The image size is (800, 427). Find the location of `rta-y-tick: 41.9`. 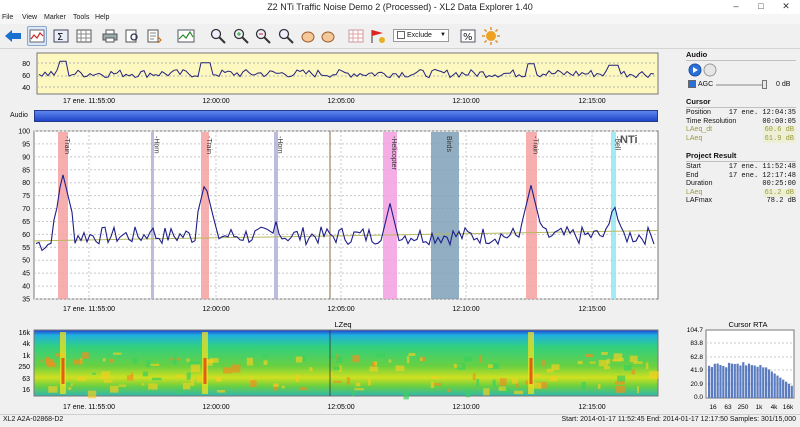

rta-y-tick: 41.9 is located at coordinates (696, 370).